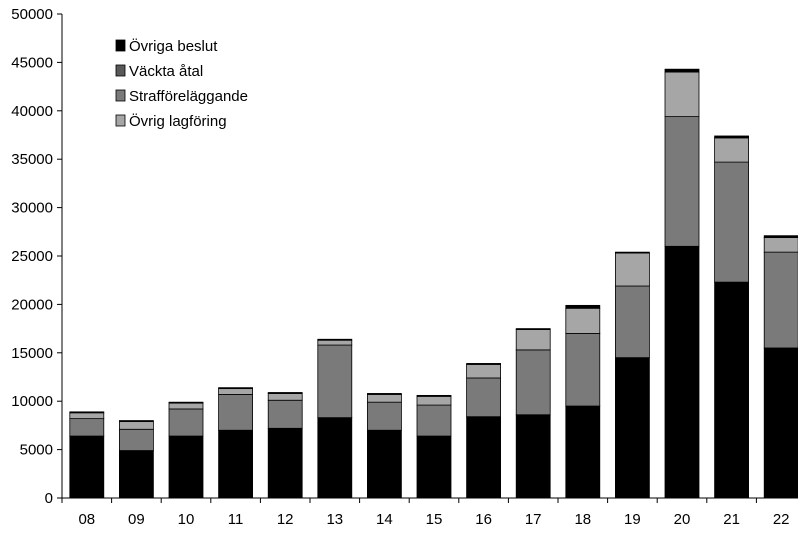  I want to click on y-tick-label: 5000, so click(36, 450).